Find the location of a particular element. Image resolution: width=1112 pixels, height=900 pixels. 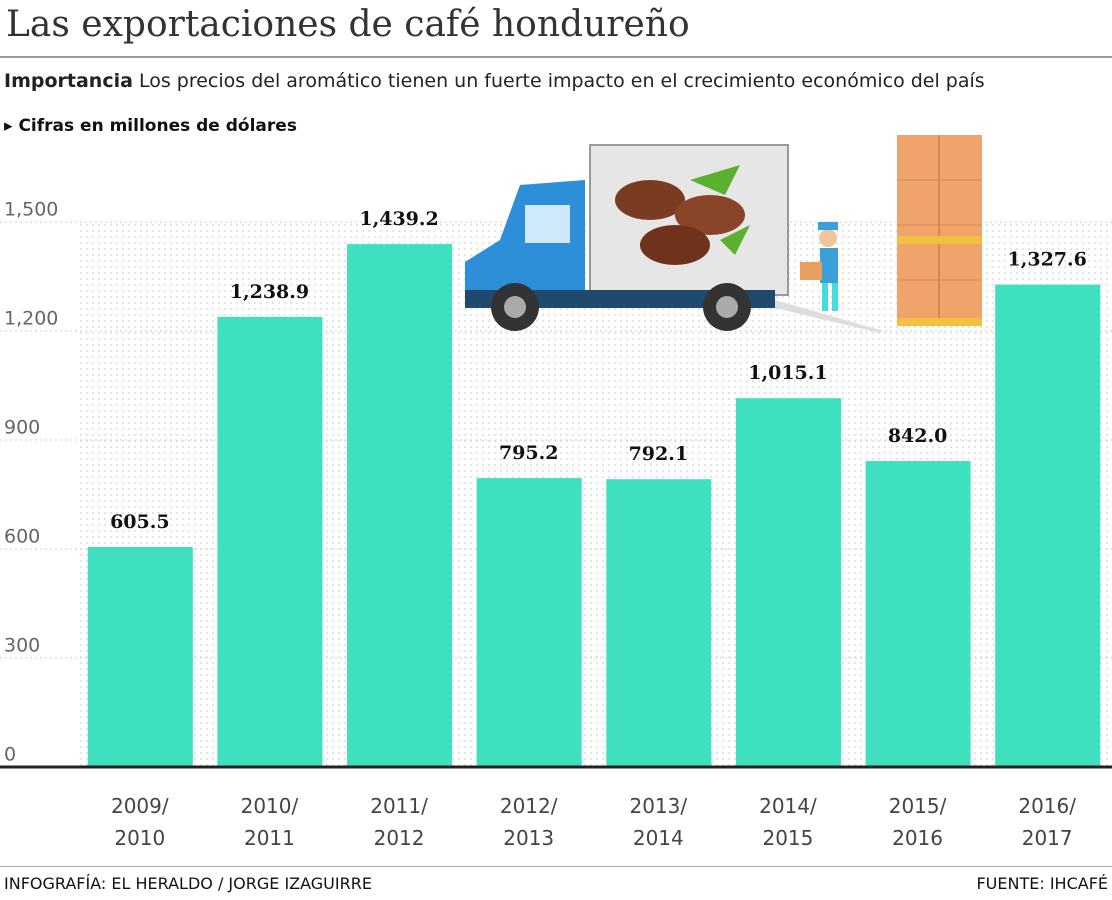

y-tick-label: 0 is located at coordinates (10, 755).